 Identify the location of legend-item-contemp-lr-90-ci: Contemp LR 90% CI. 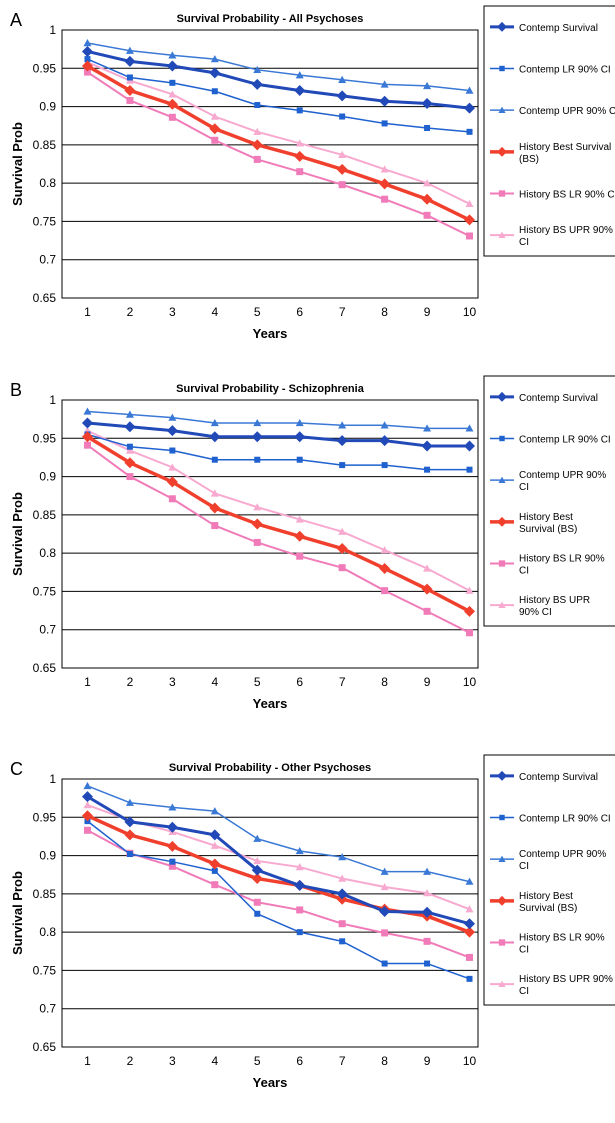
(550, 70).